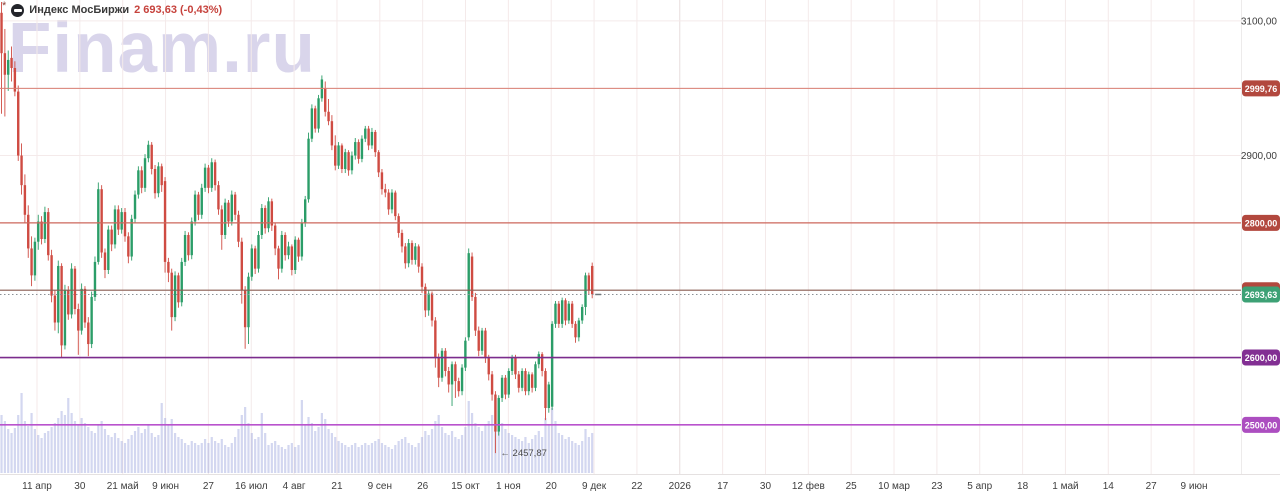 This screenshot has height=499, width=1280. I want to click on x-axis-label: 25, so click(852, 486).